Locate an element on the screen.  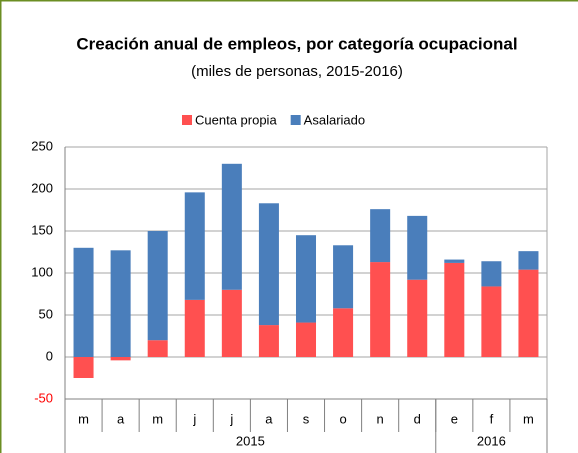
x-tick-label: f is located at coordinates (492, 418).